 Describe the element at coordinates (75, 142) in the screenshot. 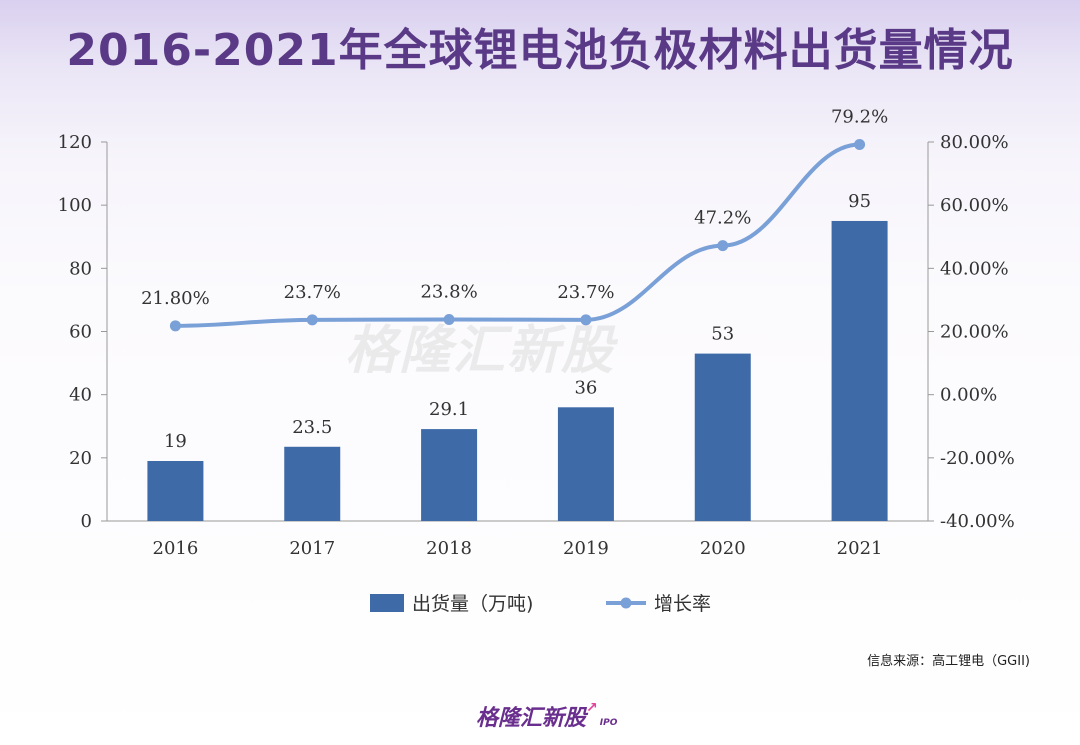

I see `left-tick-label: 120` at that location.